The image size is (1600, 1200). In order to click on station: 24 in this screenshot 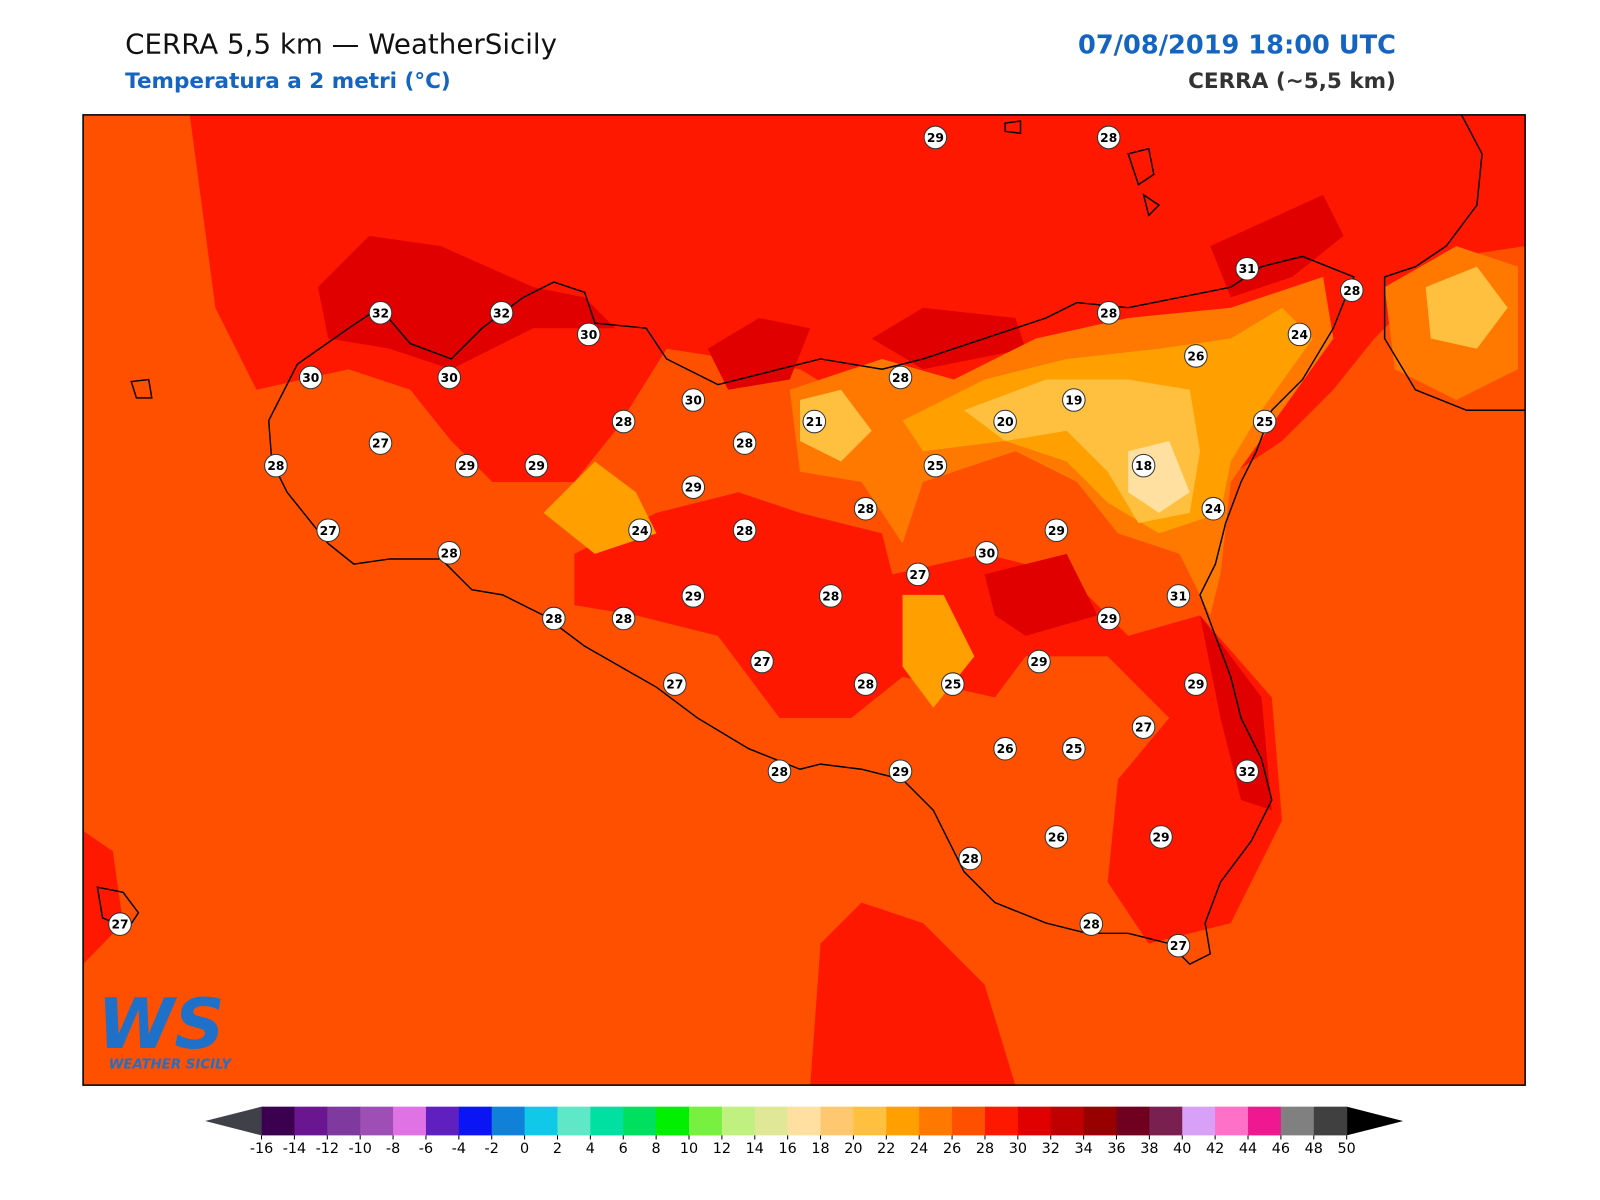, I will do `click(1213, 508)`.